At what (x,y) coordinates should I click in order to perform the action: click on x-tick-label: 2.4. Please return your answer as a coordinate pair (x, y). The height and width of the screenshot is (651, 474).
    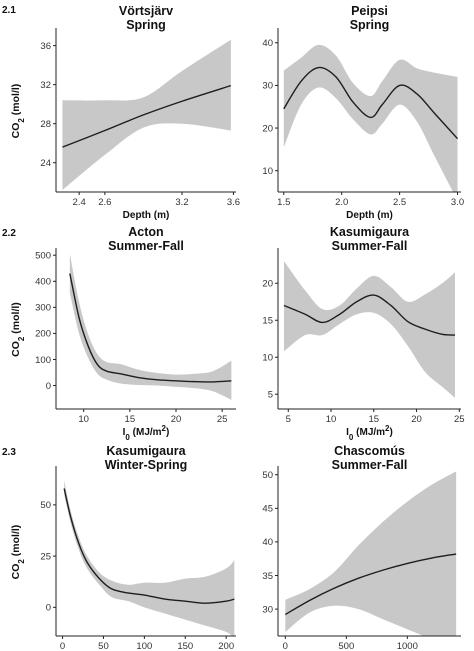
    Looking at the image, I should click on (79, 202).